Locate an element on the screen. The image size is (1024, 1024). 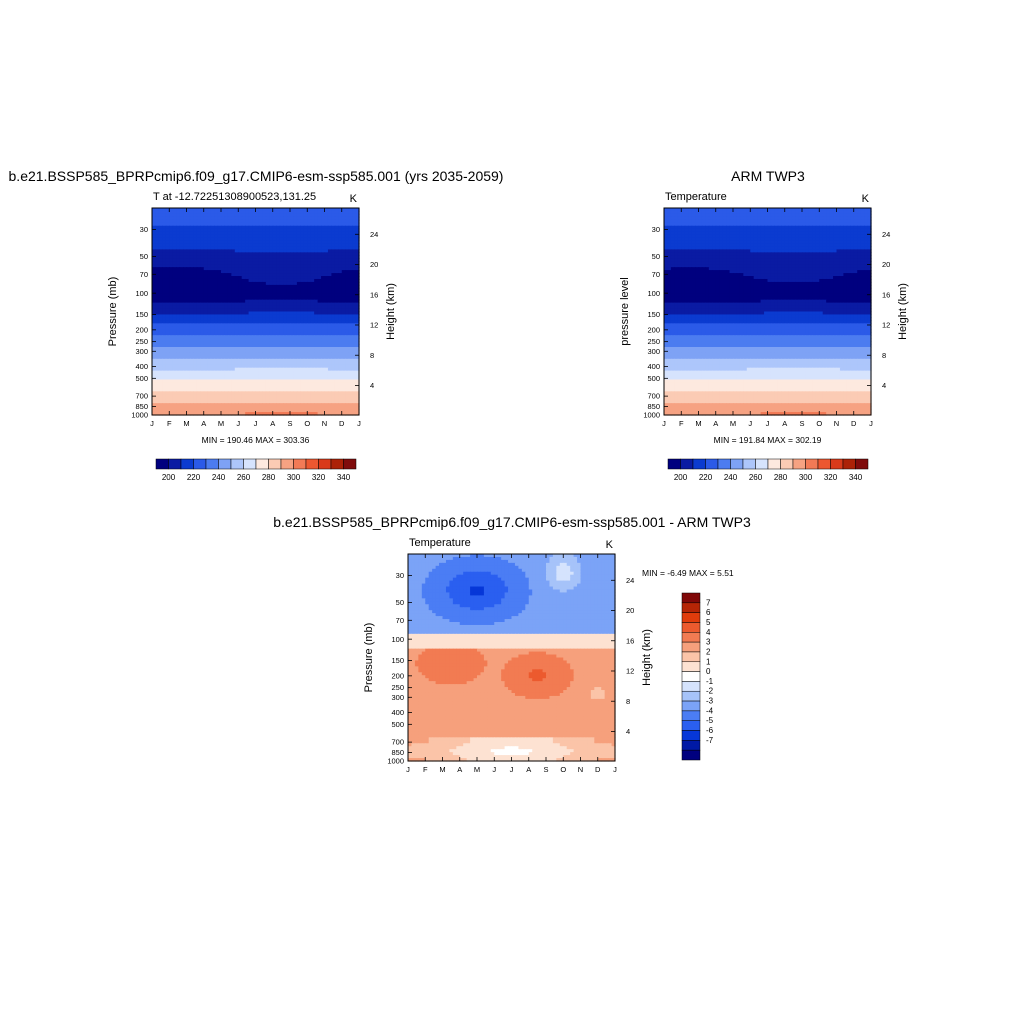
colorbar-label: 280 is located at coordinates (781, 477).